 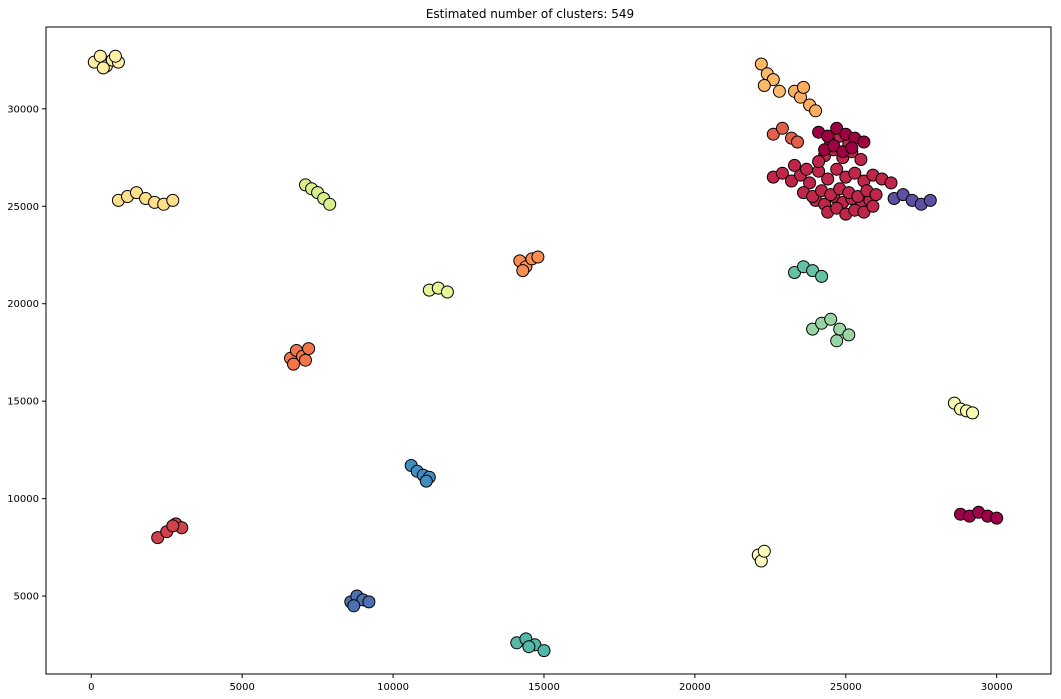 What do you see at coordinates (241, 687) in the screenshot?
I see `x-tick-label: 5000` at bounding box center [241, 687].